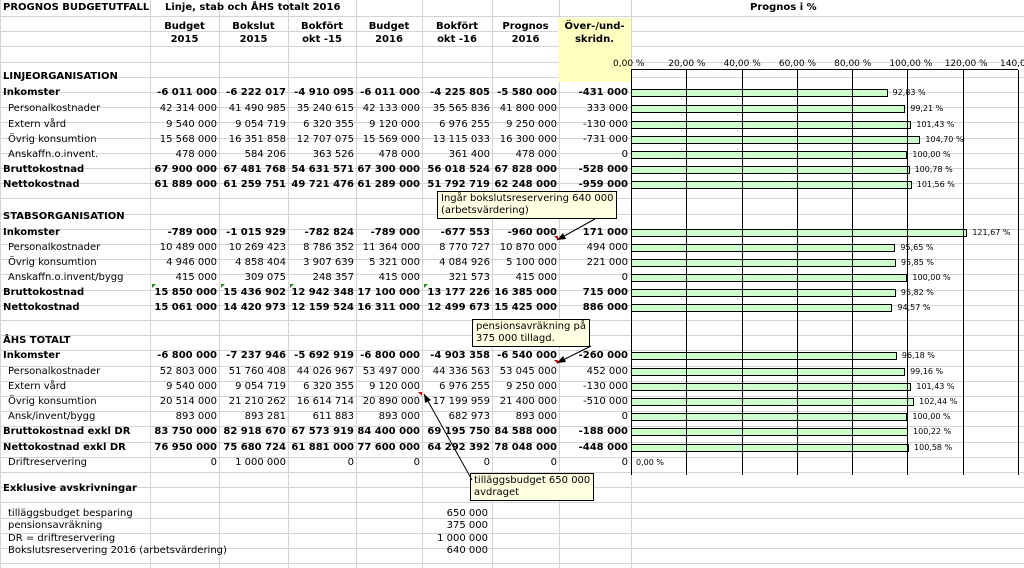  What do you see at coordinates (188, 139) in the screenshot?
I see `value-cell: 15 568 000` at bounding box center [188, 139].